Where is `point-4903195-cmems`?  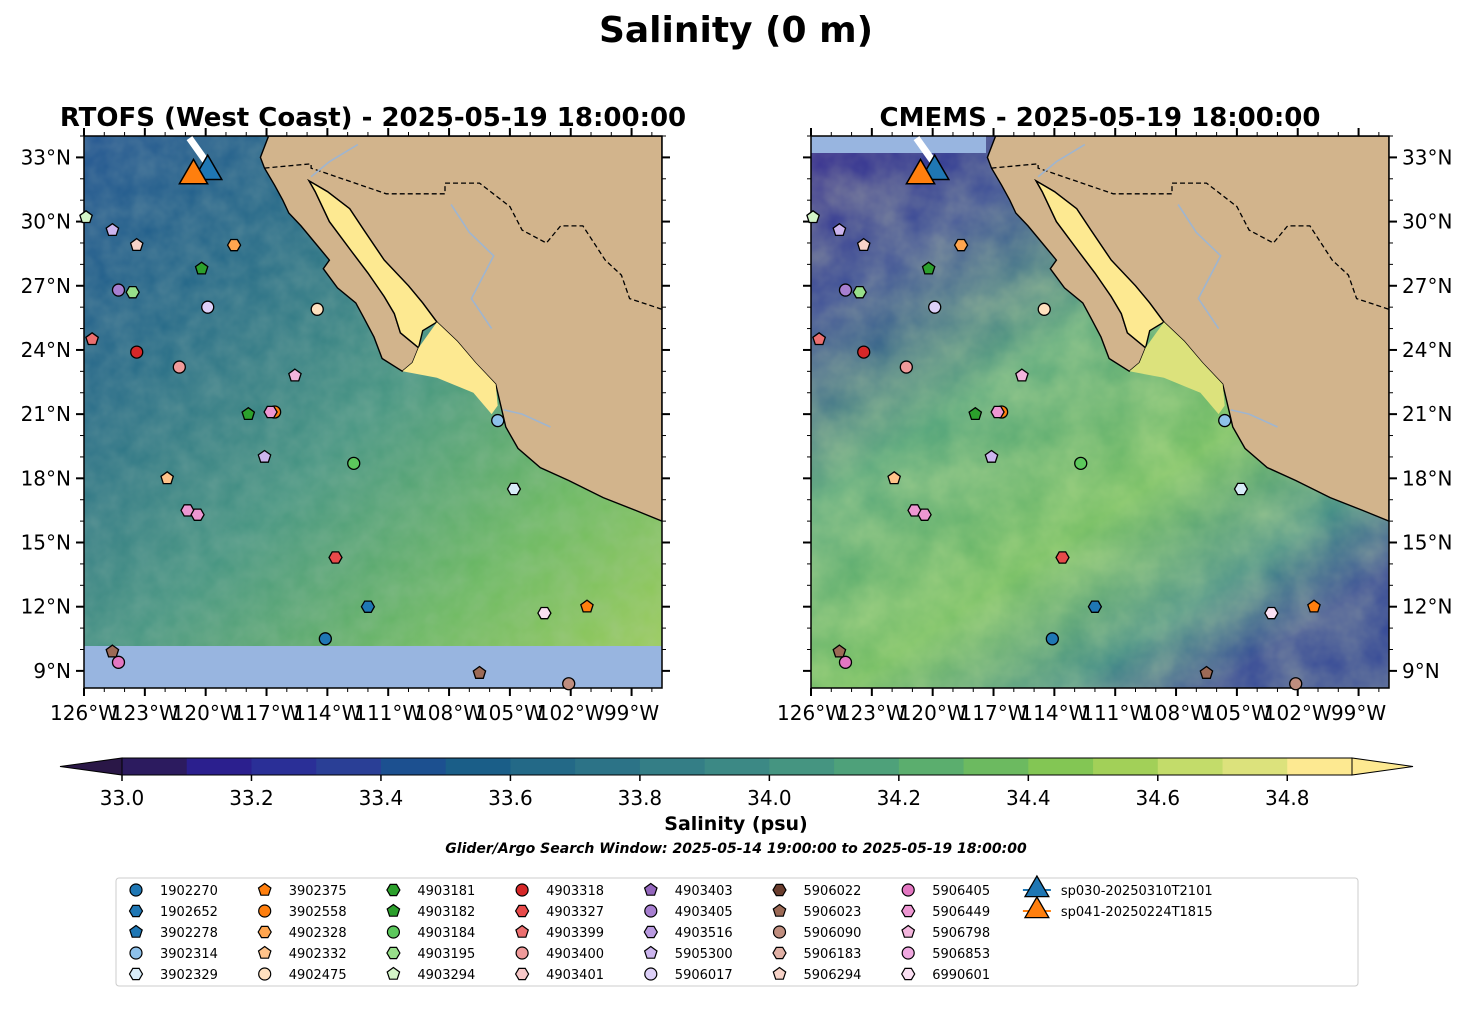
point-4903195-cmems is located at coordinates (859, 292).